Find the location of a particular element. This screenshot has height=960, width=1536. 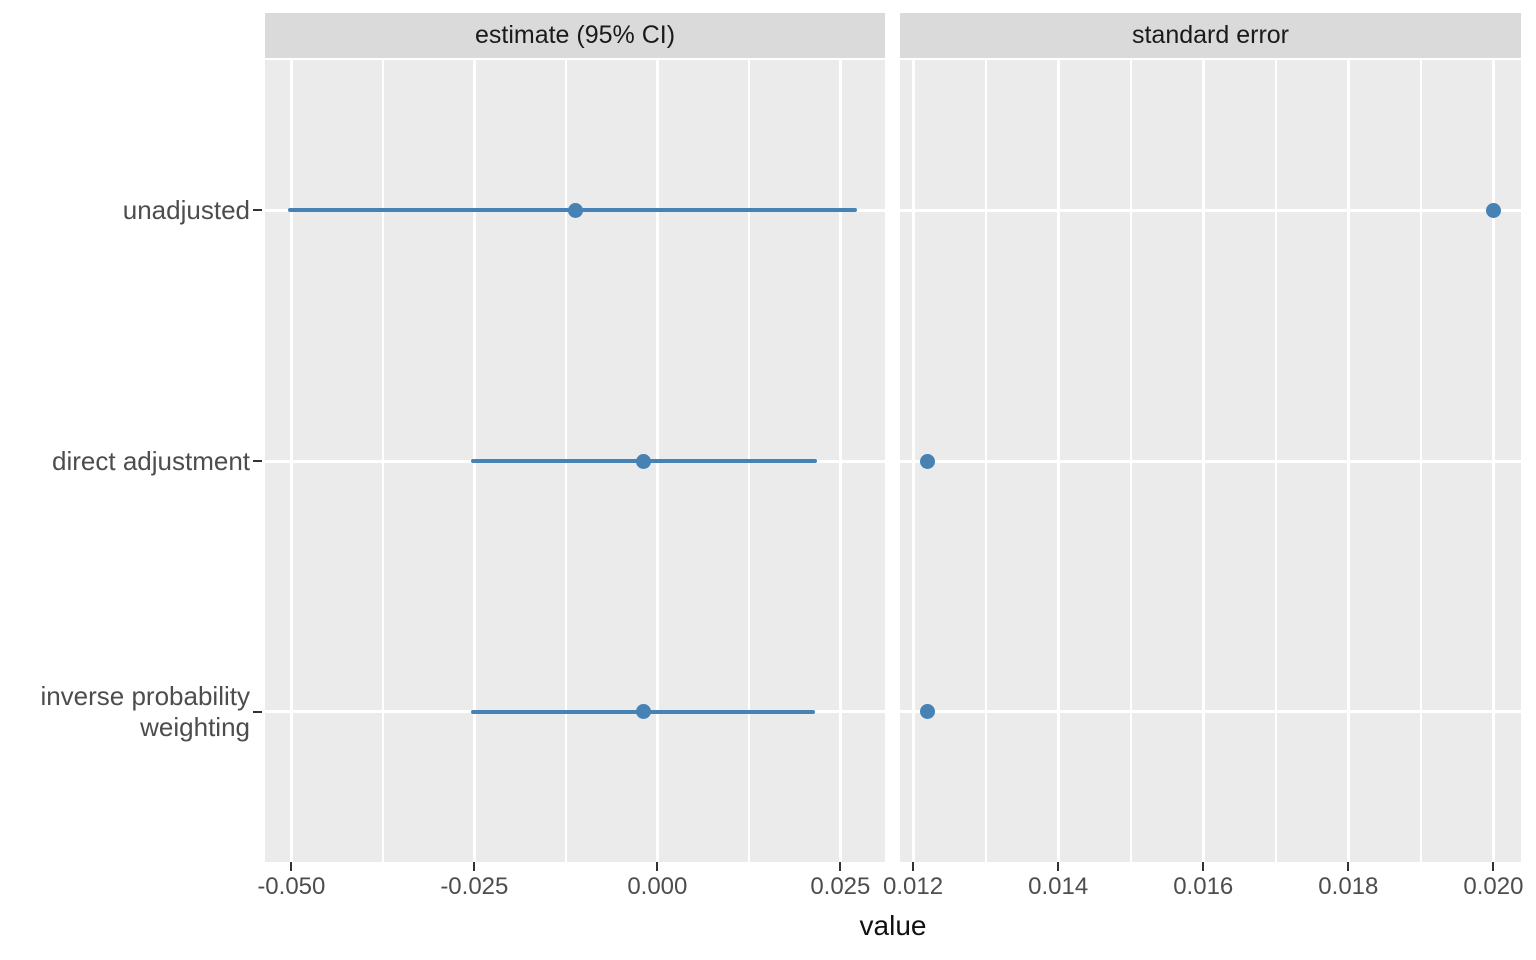

facet-strip-label: standard error is located at coordinates (1210, 35).